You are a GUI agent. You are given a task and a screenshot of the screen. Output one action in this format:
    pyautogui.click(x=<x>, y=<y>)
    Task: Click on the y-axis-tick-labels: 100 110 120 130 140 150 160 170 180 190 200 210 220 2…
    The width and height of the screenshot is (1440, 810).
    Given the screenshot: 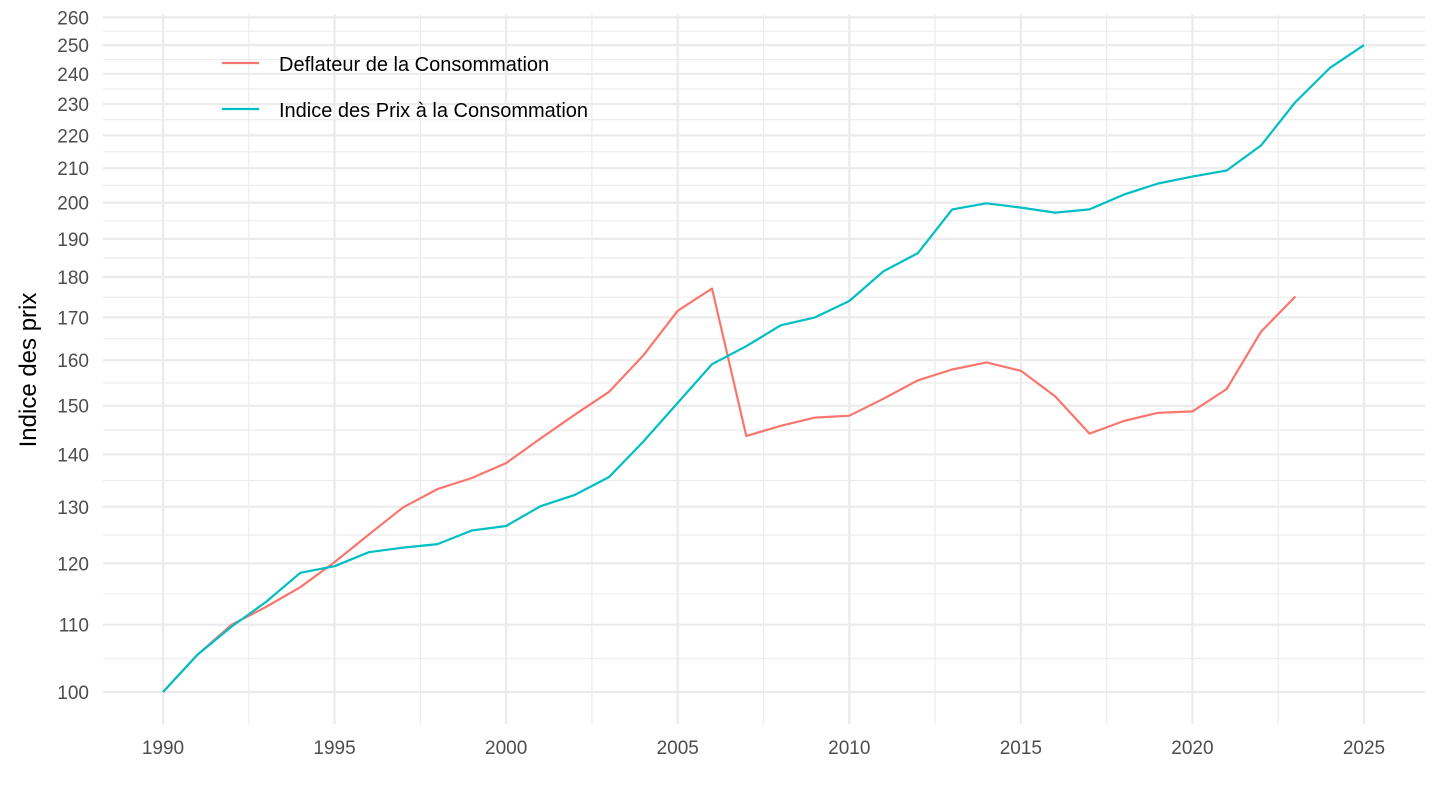 What is the action you would take?
    pyautogui.click(x=73, y=356)
    